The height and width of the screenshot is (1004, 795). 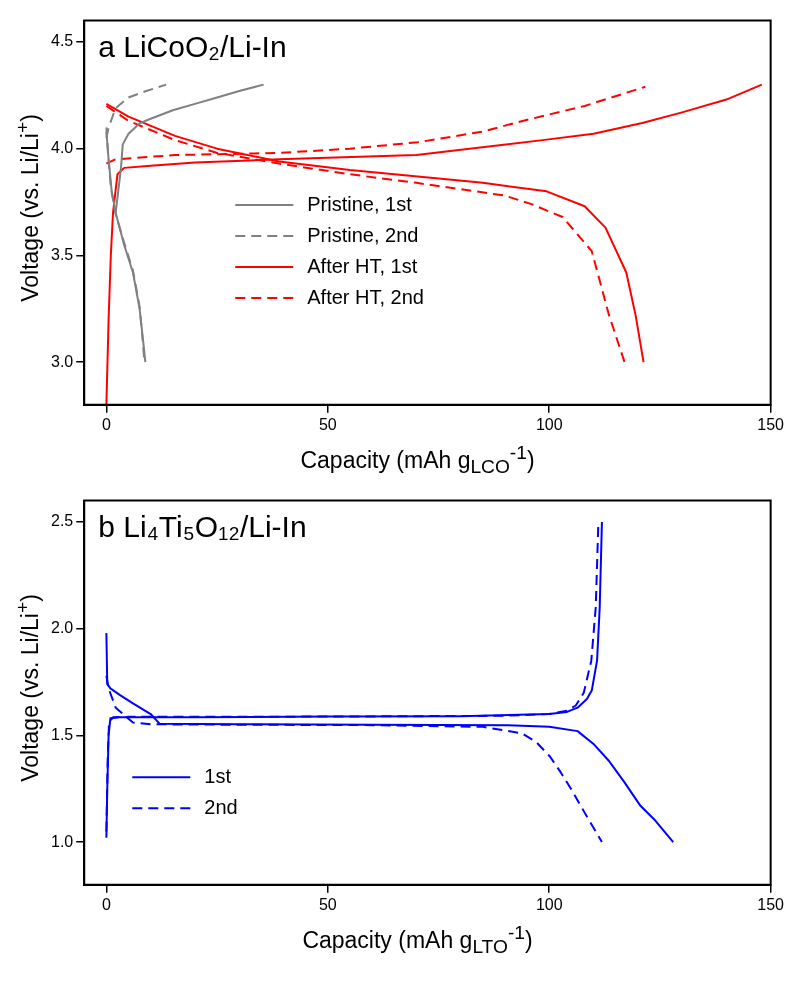 I want to click on legend-label: Pristine, 2nd, so click(x=363, y=234).